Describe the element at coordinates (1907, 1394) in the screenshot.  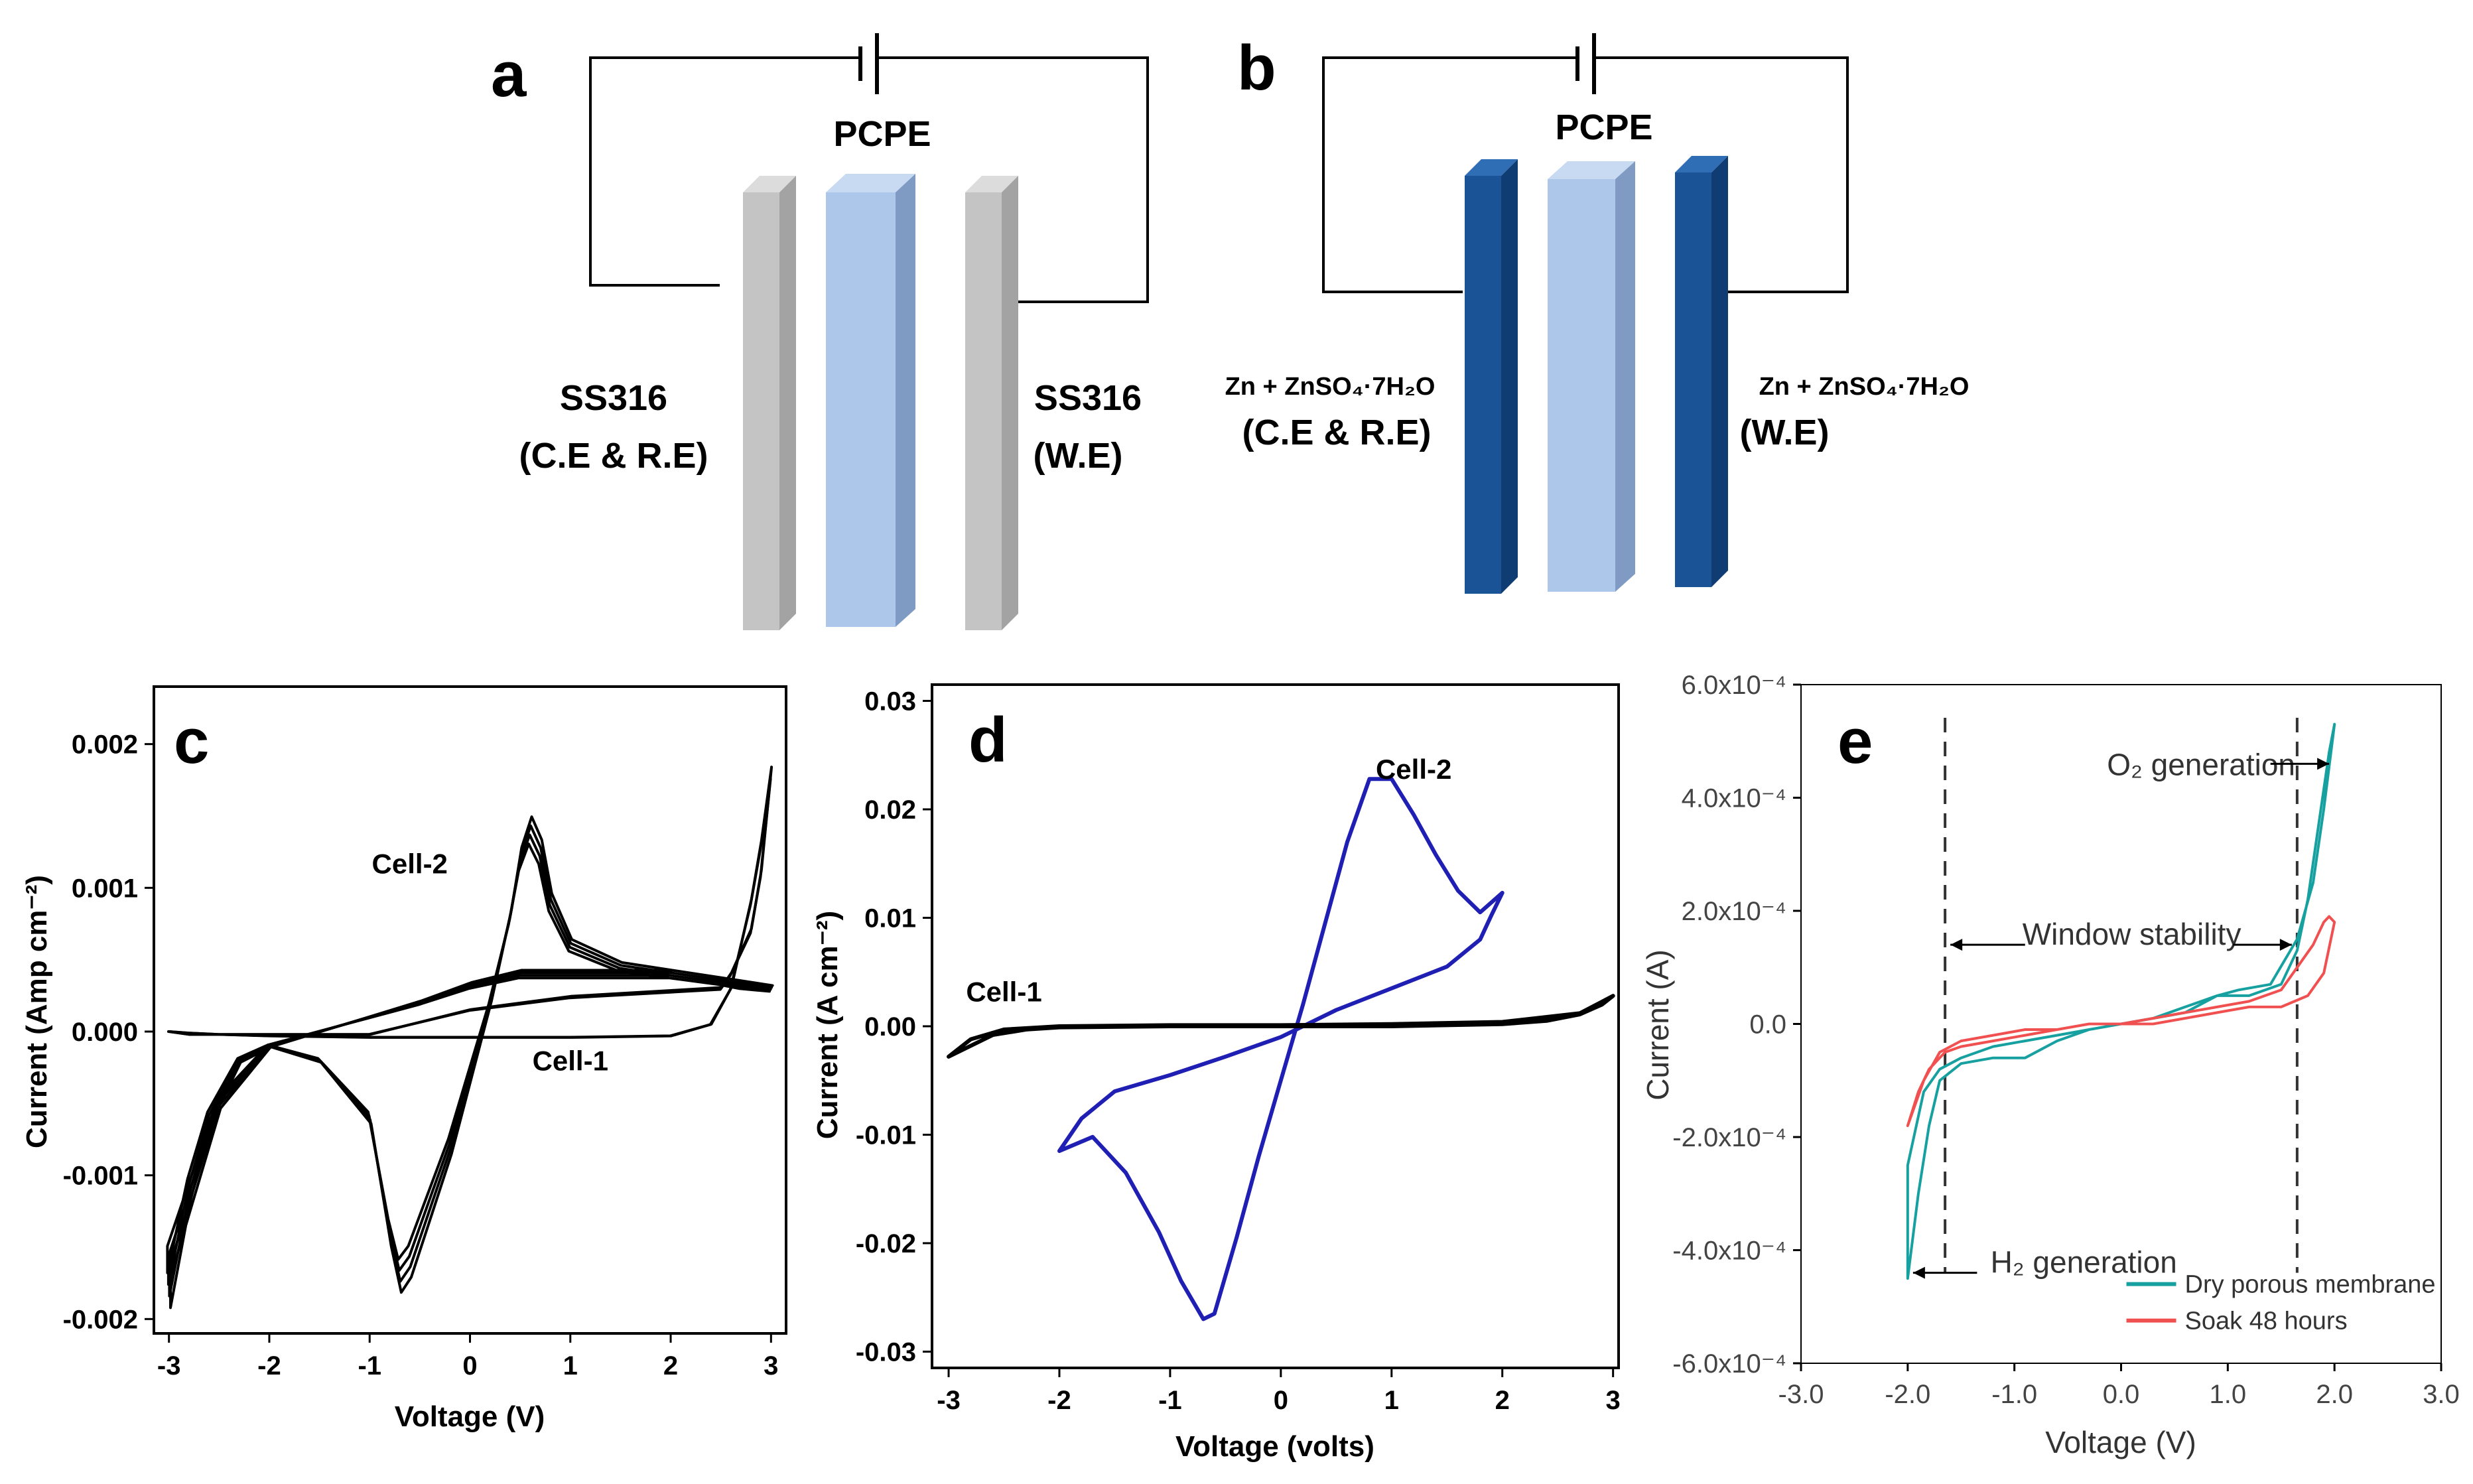
I see `x-tick-label: -2.0` at that location.